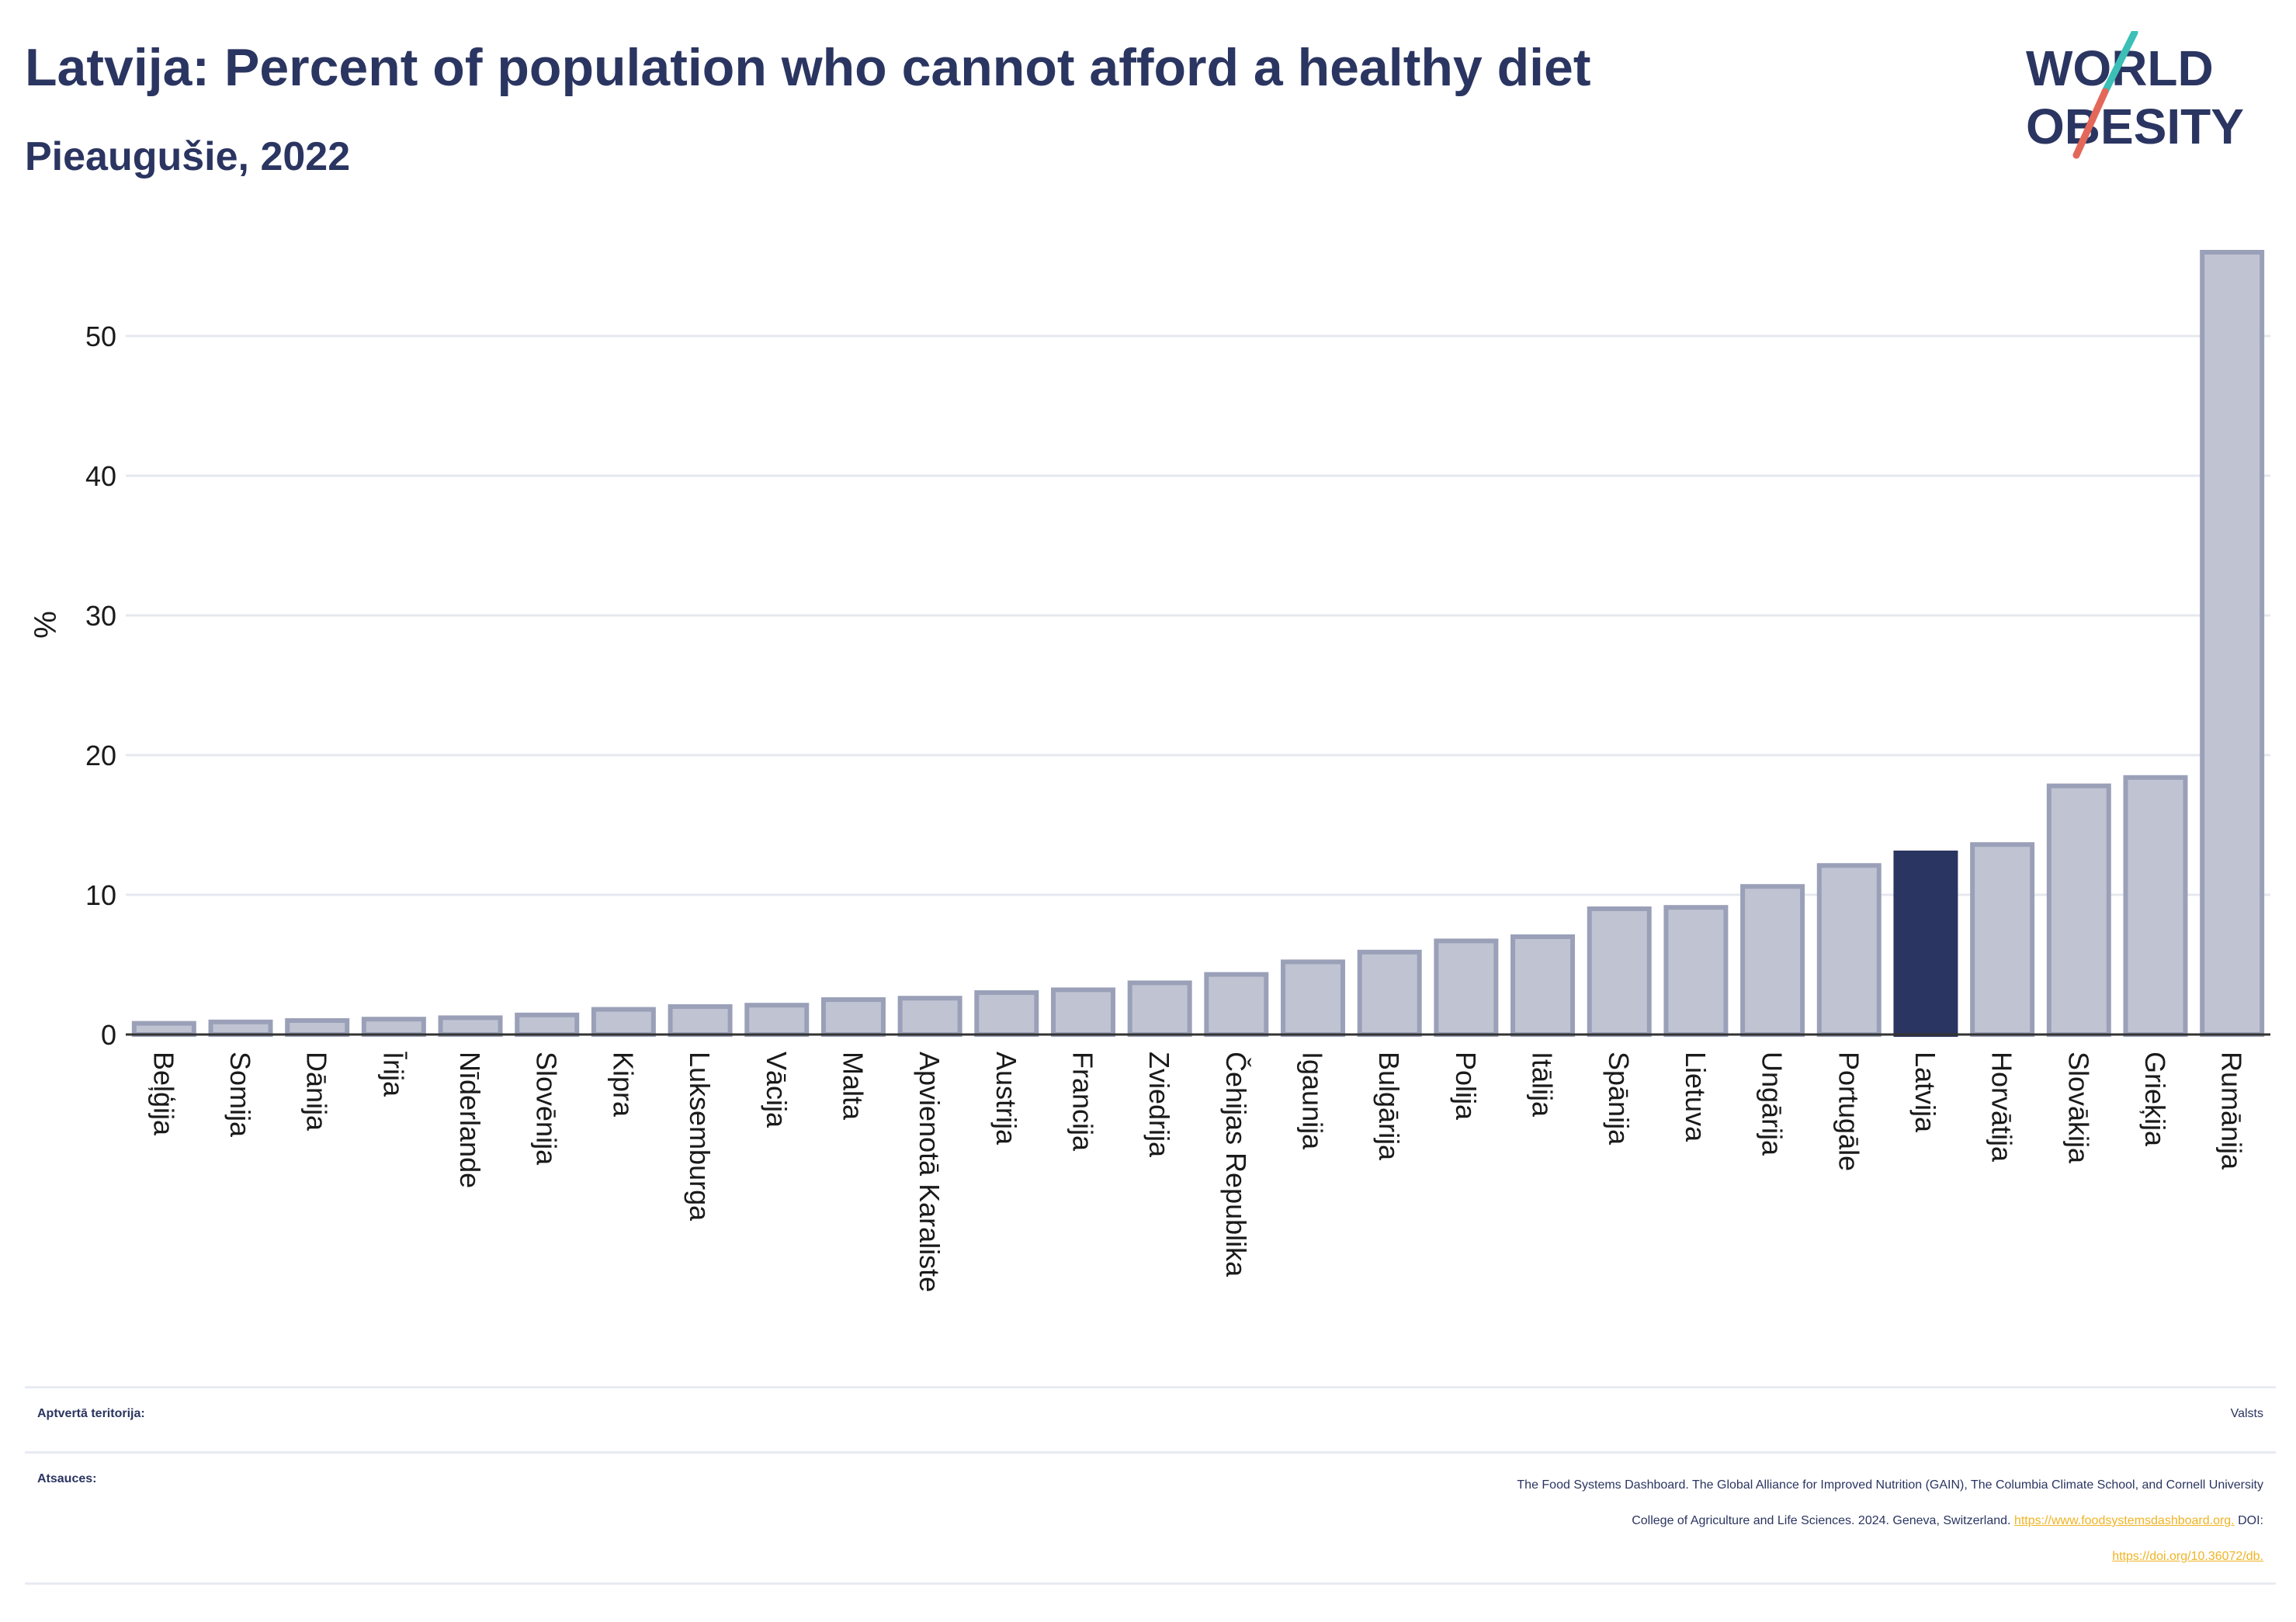 The width and height of the screenshot is (2296, 1622). I want to click on x-tick-label: Beļģija, so click(163, 1094).